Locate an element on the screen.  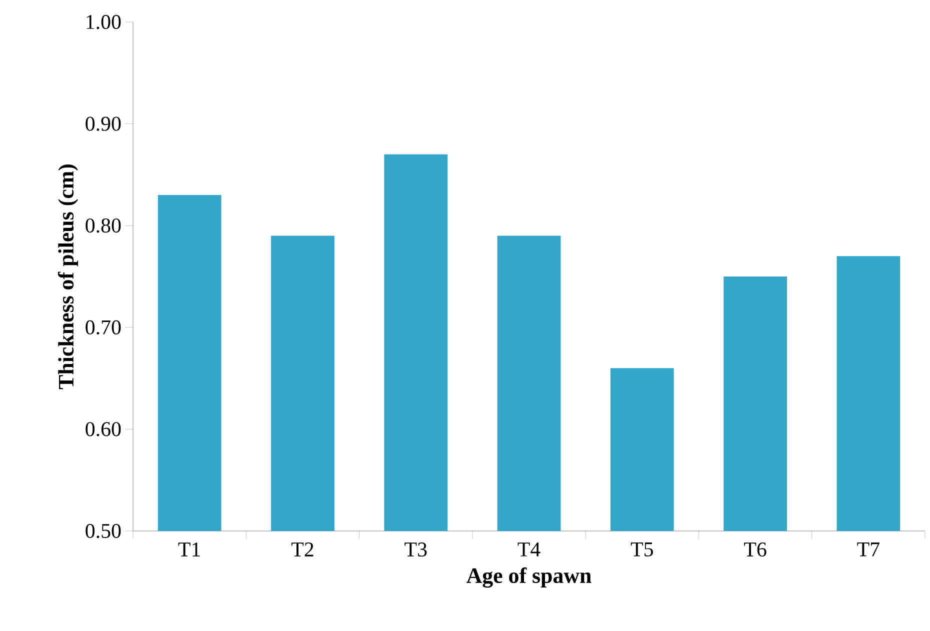
x-tick-label: T5 is located at coordinates (641, 549).